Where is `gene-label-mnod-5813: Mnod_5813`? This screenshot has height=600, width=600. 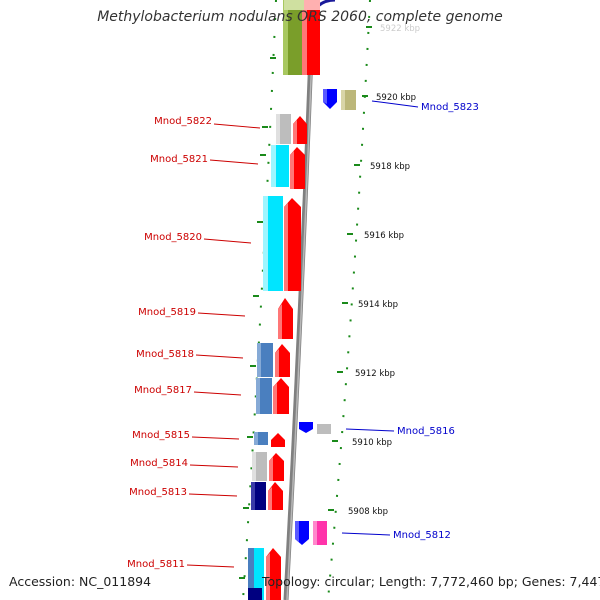
gene-label-mnod-5813: Mnod_5813 is located at coordinates (158, 492).